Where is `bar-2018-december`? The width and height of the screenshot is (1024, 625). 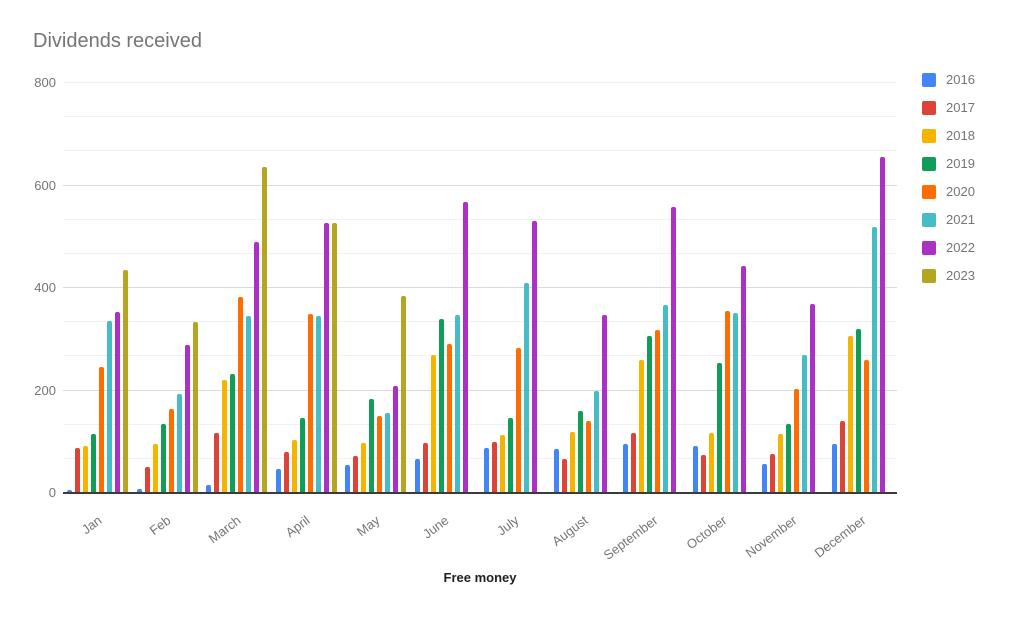 bar-2018-december is located at coordinates (850, 414).